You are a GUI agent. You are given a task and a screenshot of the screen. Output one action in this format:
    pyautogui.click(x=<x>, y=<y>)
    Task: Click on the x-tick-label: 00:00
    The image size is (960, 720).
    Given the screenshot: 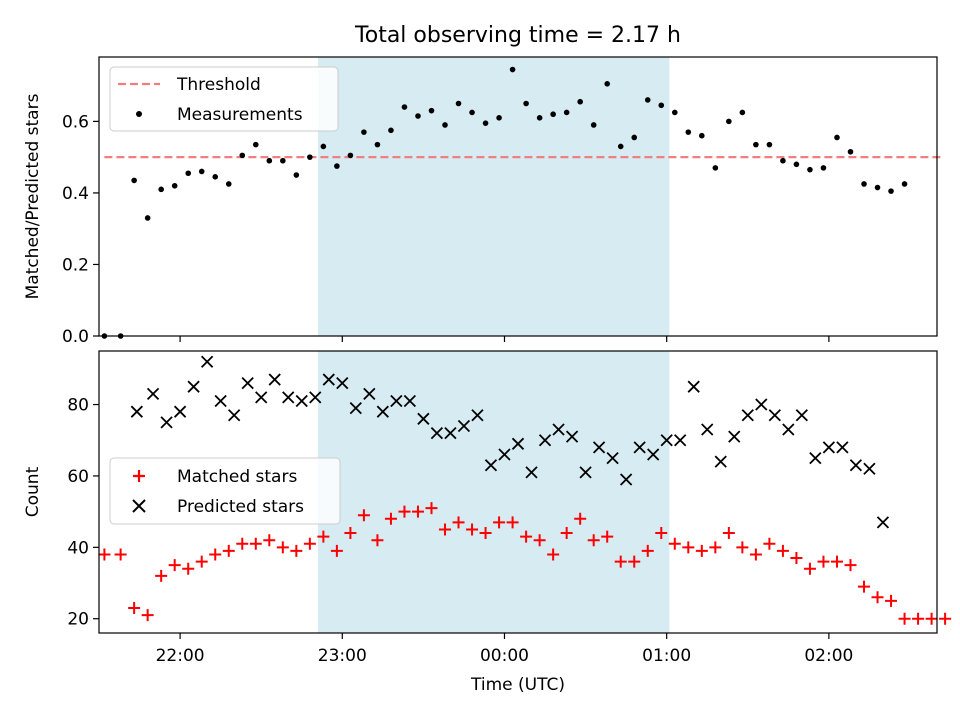 What is the action you would take?
    pyautogui.click(x=504, y=656)
    